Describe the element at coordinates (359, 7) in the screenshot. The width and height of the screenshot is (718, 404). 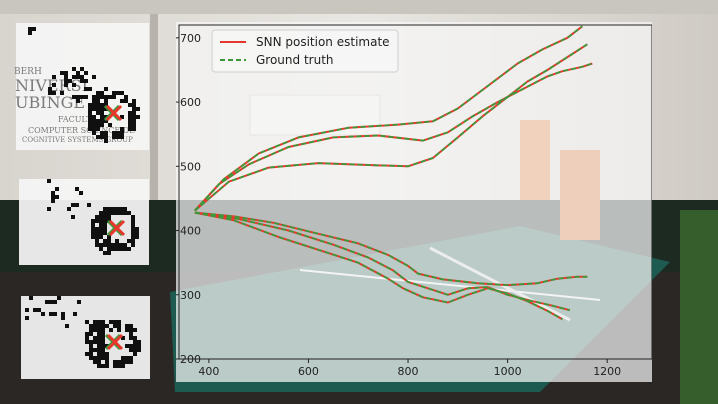
I see `ceiling-edge` at that location.